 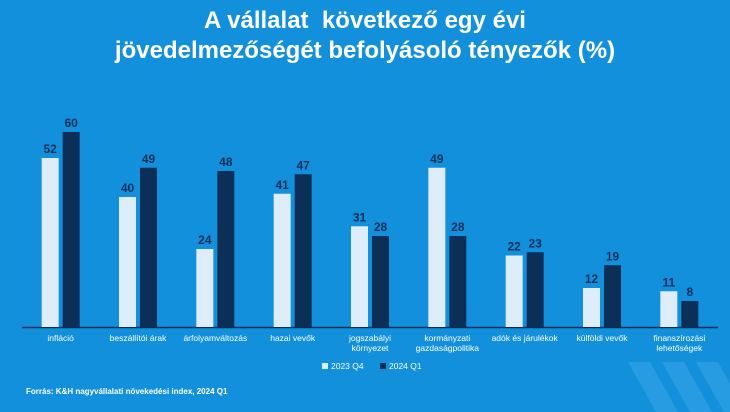 I want to click on data-label: 22, so click(x=514, y=247).